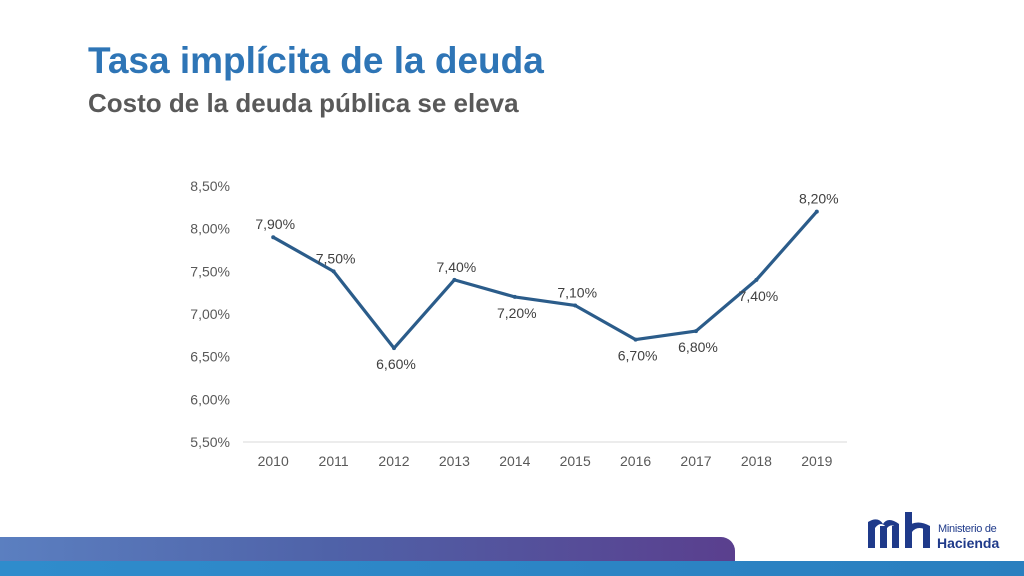 The image size is (1024, 576). Describe the element at coordinates (303, 103) in the screenshot. I see `slide-subtitle: Costo de la deuda pública se eleva` at that location.